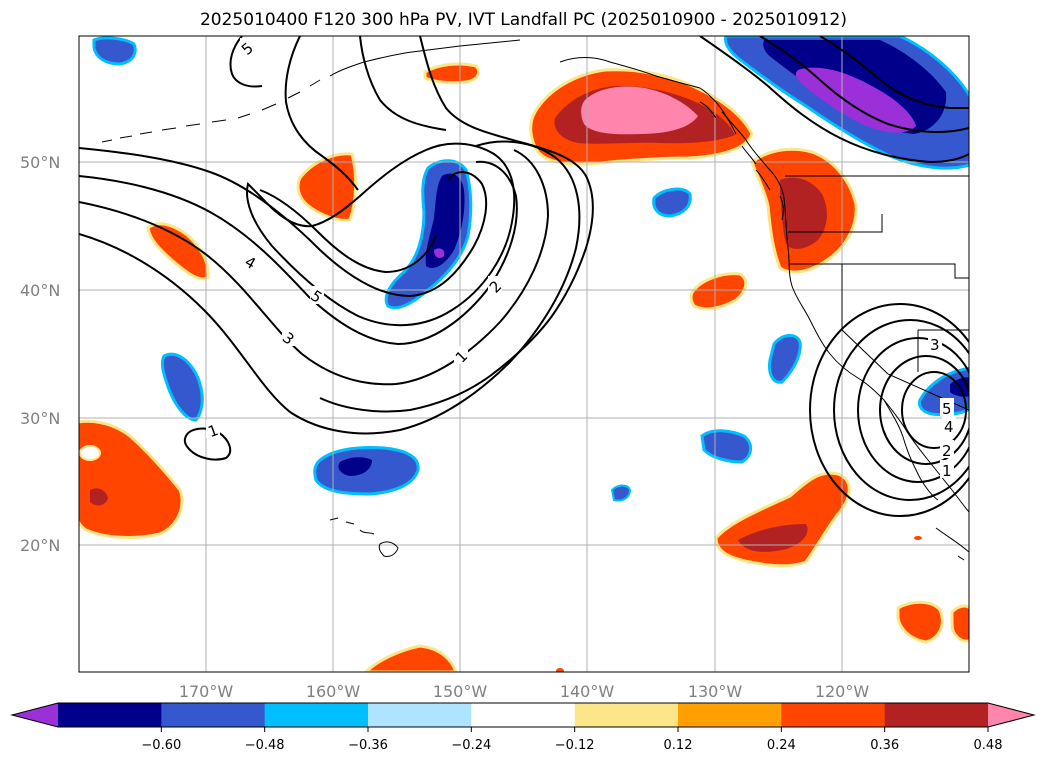  I want to click on lon-label: 120°W, so click(842, 691).